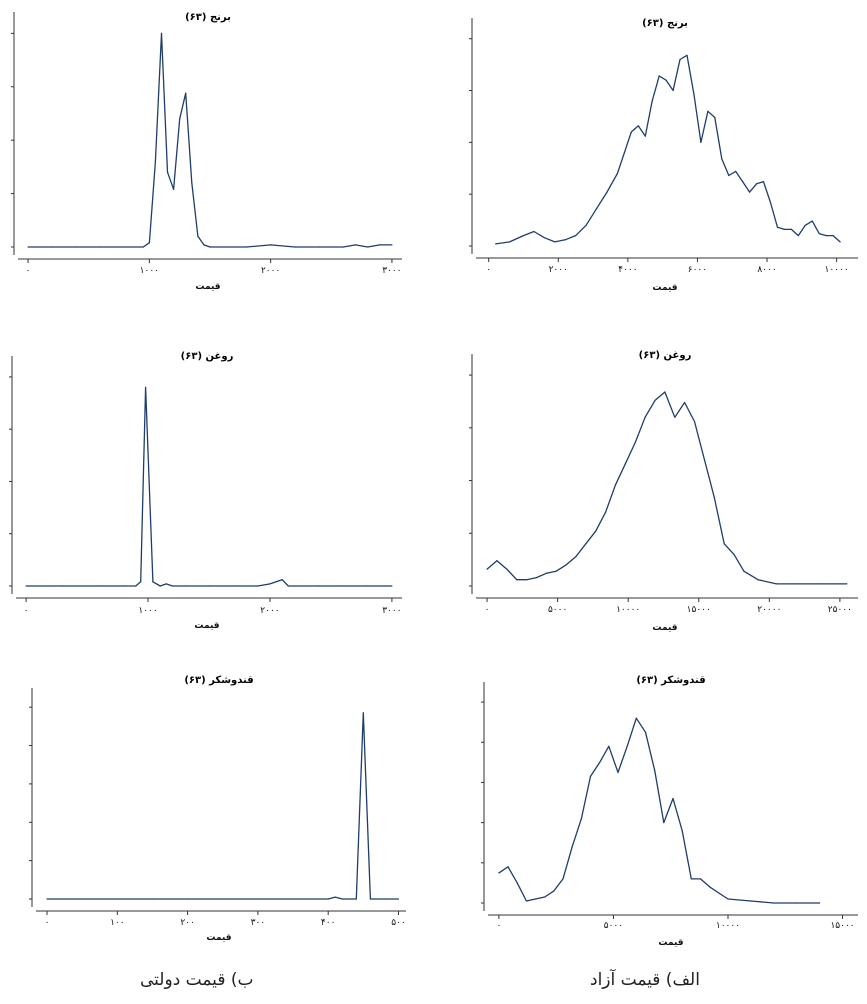 The image size is (867, 1004). Describe the element at coordinates (208, 17) in the screenshot. I see `chart-title: برنج (۶۳)` at that location.